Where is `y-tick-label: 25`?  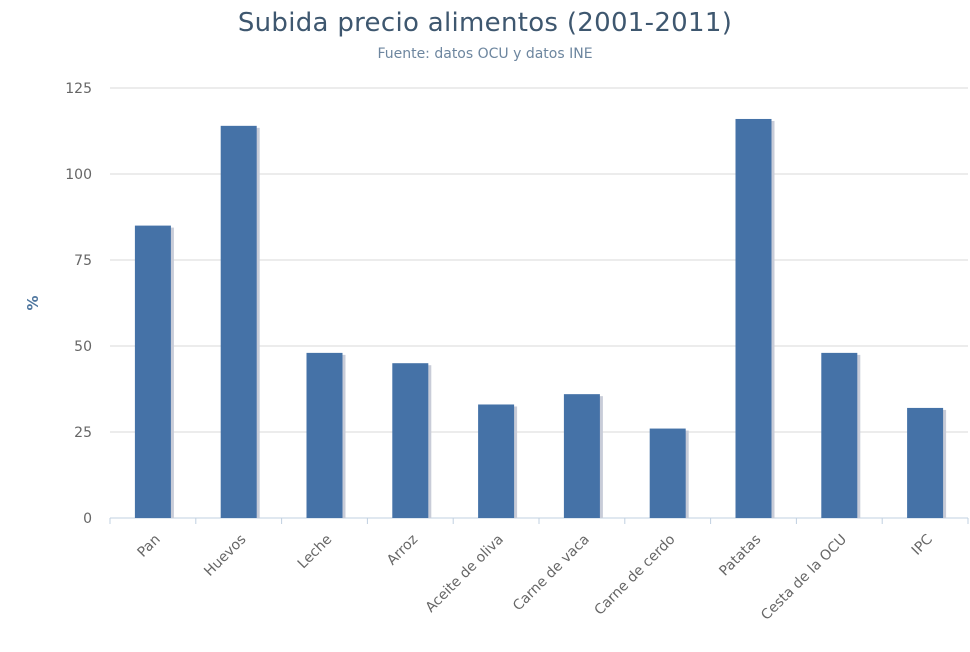
y-tick-label: 25 is located at coordinates (83, 433).